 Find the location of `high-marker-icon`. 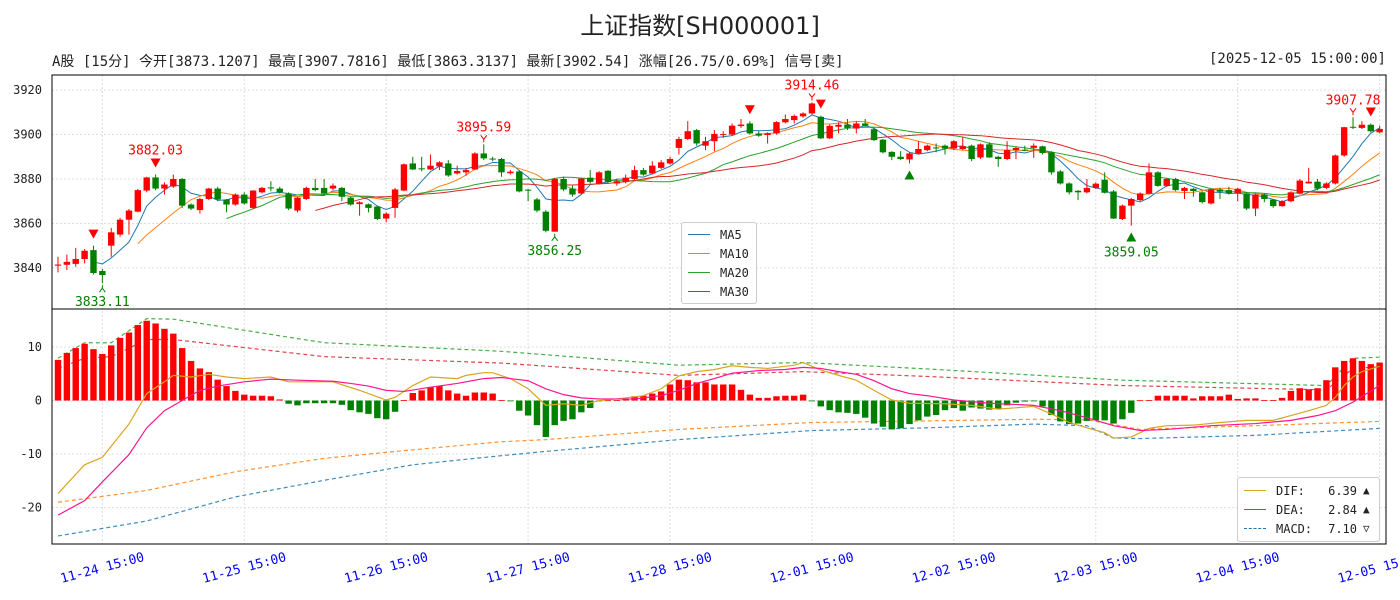

high-marker-icon is located at coordinates (484, 139).